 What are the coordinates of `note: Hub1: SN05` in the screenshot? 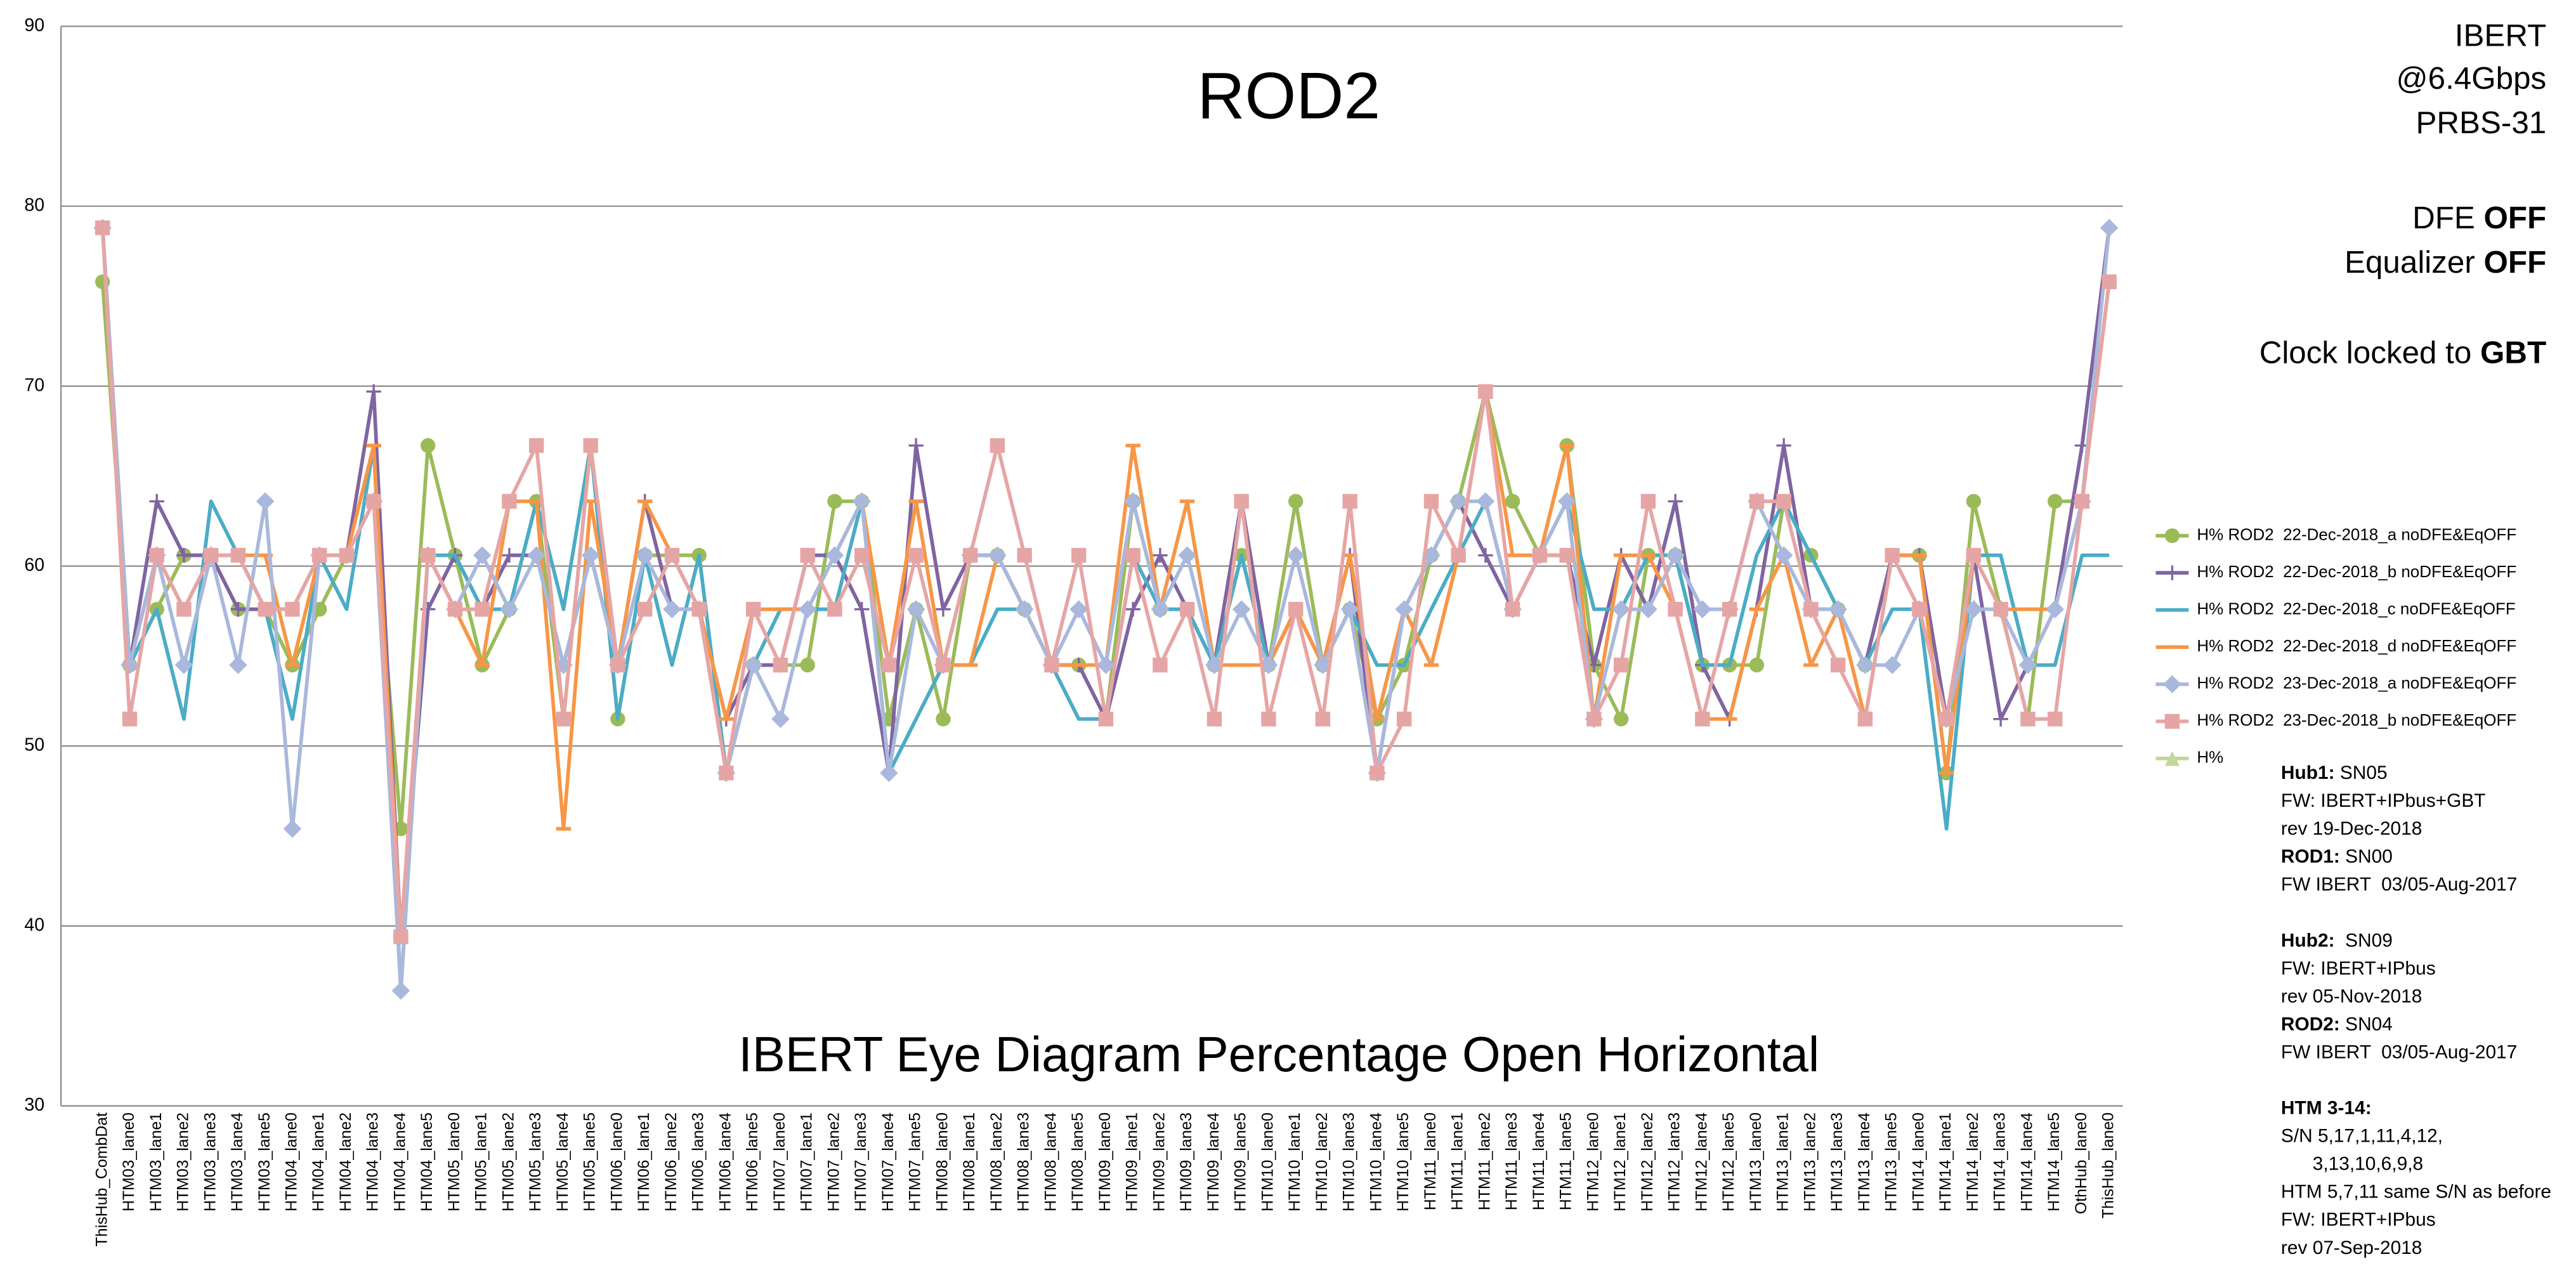 It's located at (2334, 772).